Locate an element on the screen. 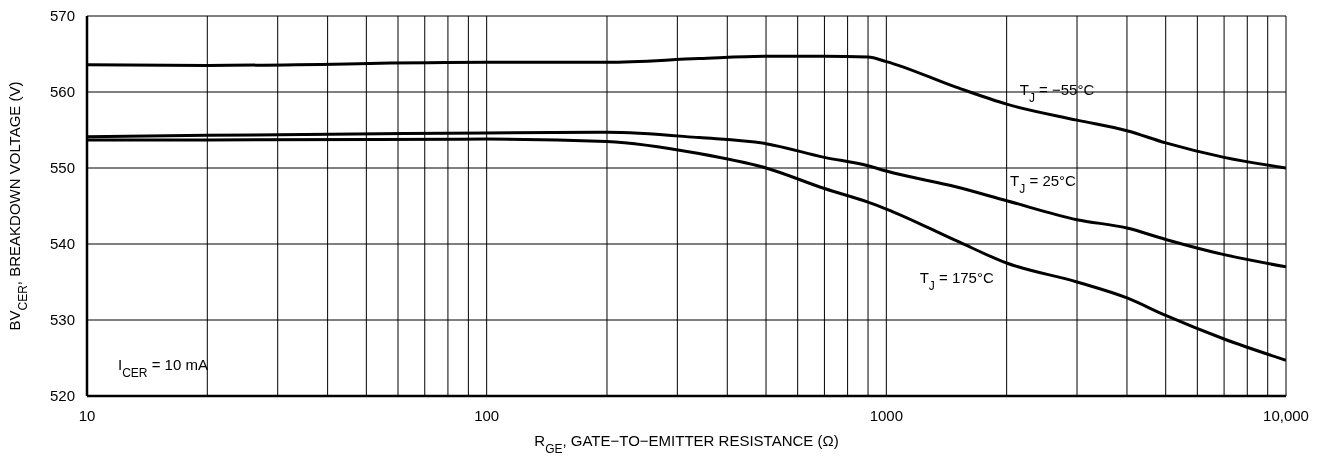 The width and height of the screenshot is (1328, 467). x-tick-label: 10 is located at coordinates (87, 415).